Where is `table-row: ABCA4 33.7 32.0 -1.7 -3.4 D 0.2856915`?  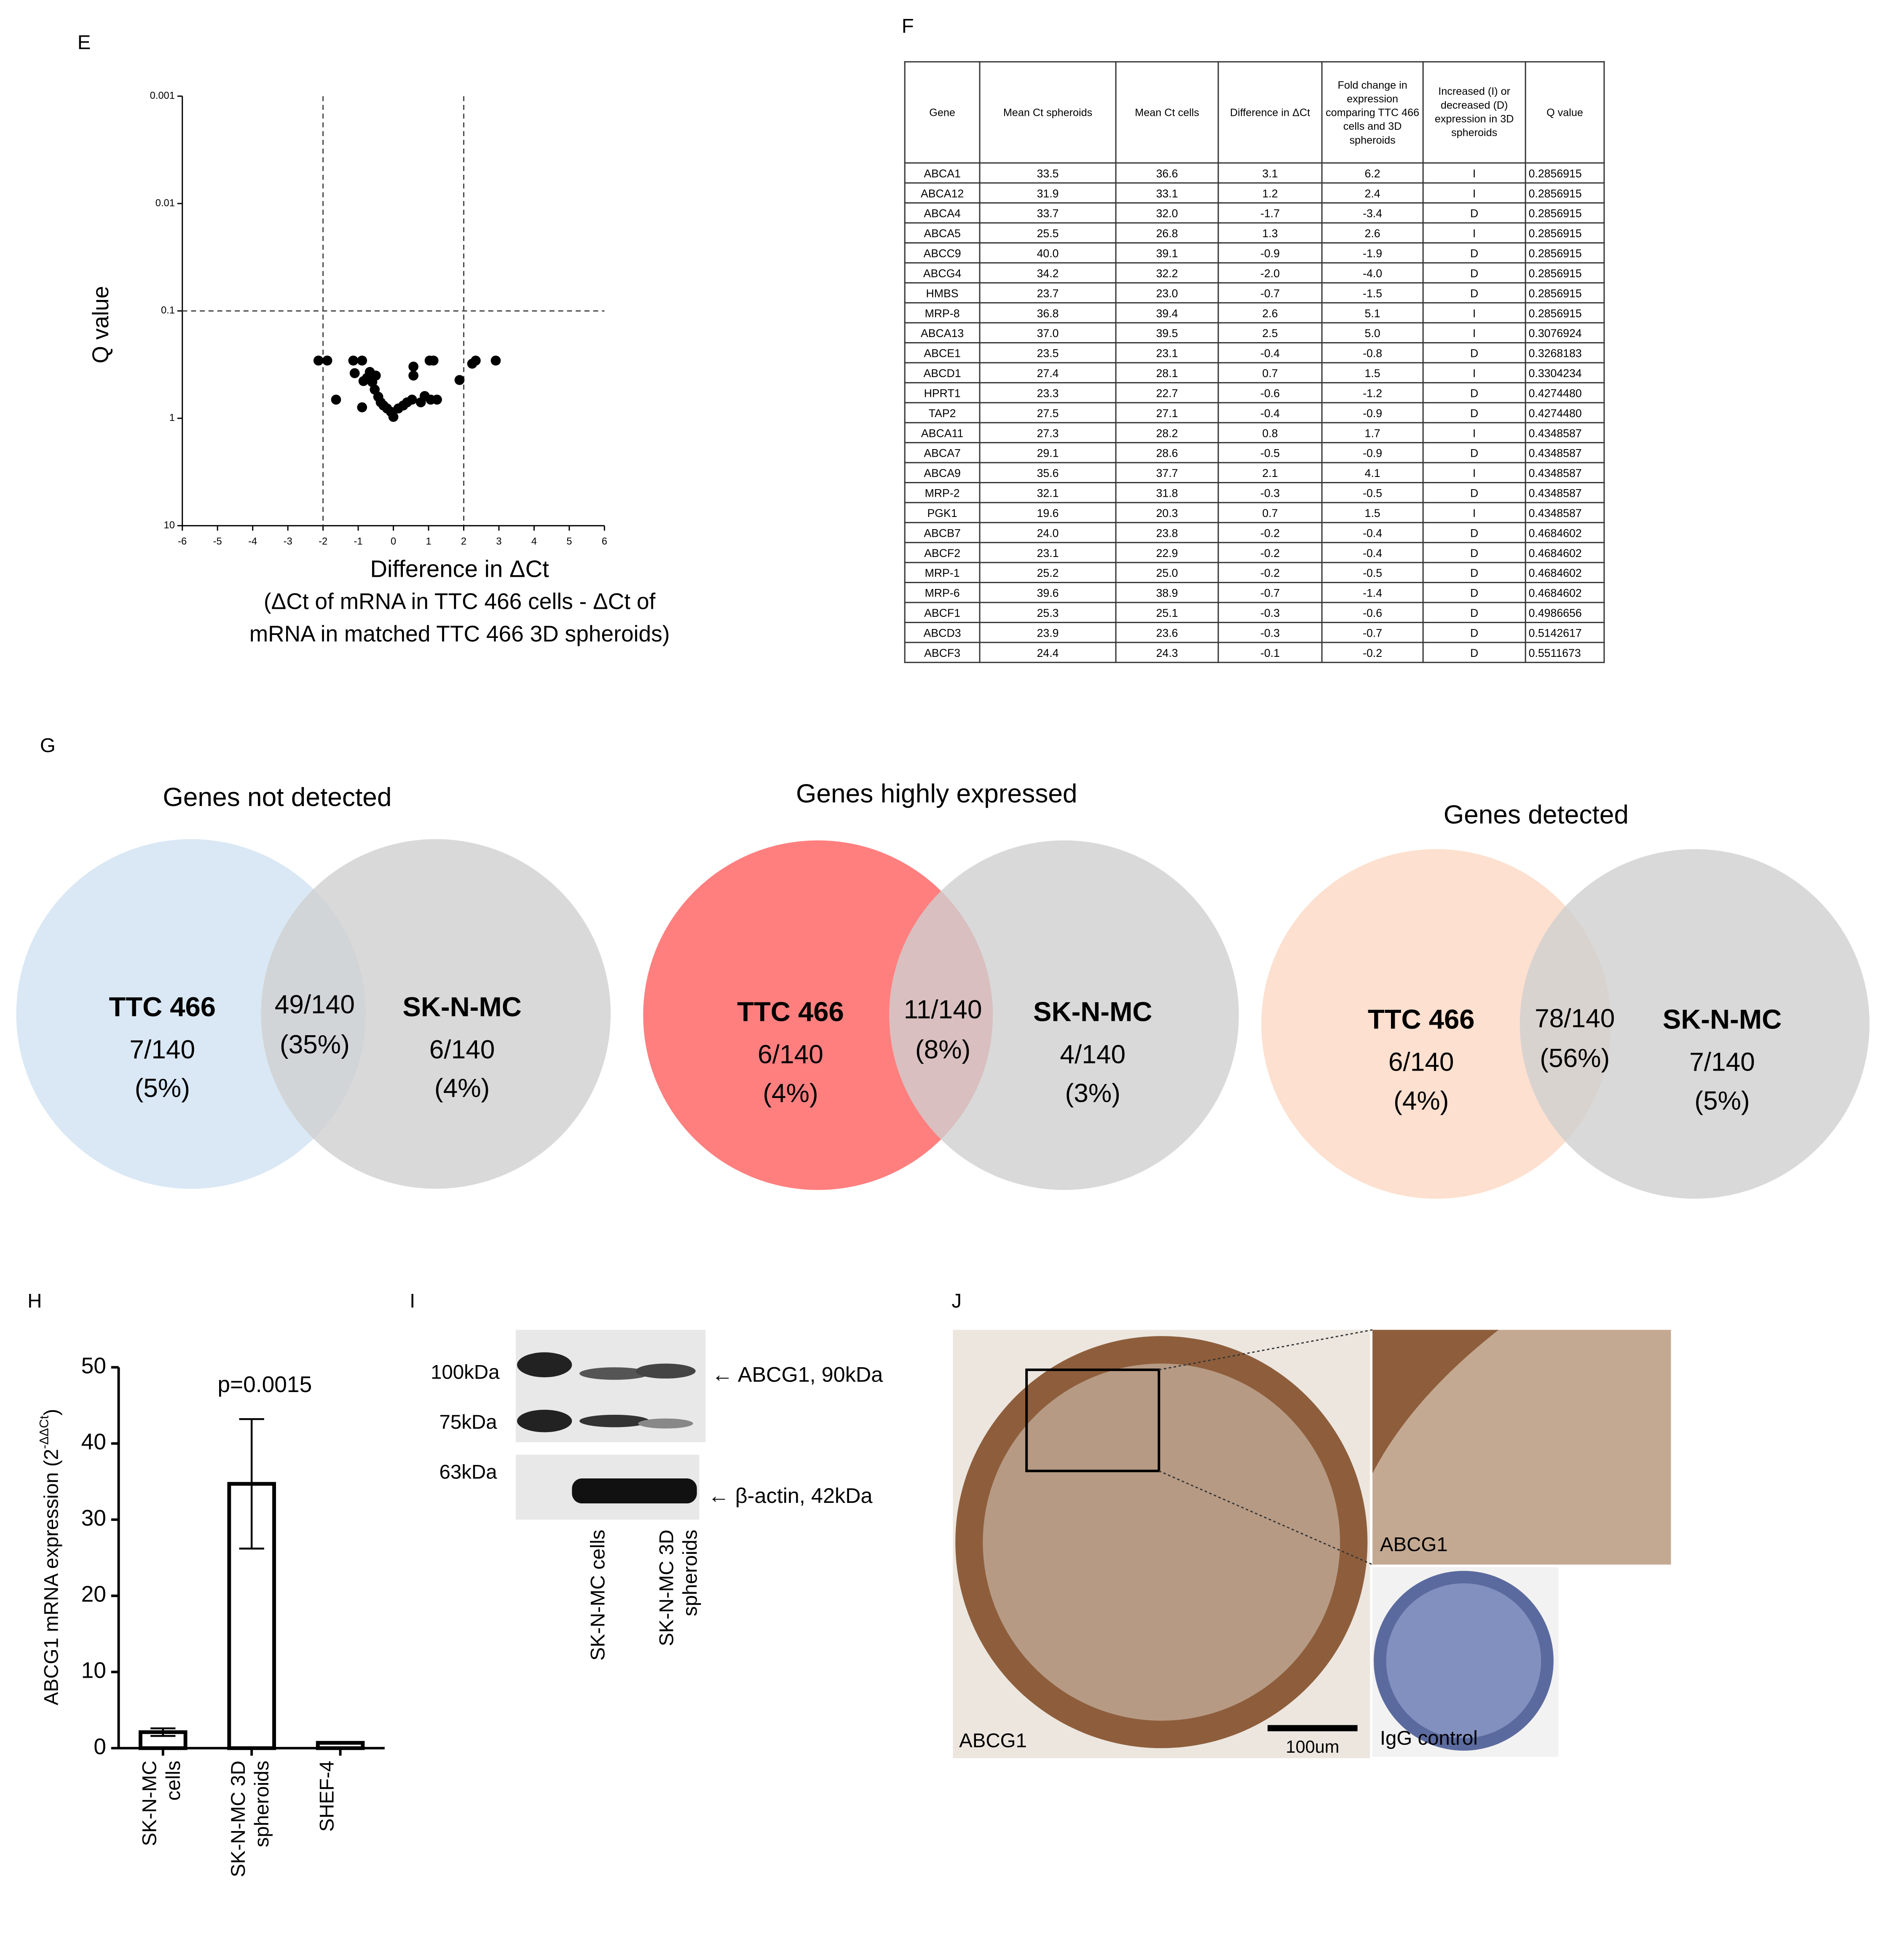
table-row: ABCA4 33.7 32.0 -1.7 -3.4 D 0.2856915 is located at coordinates (1254, 213).